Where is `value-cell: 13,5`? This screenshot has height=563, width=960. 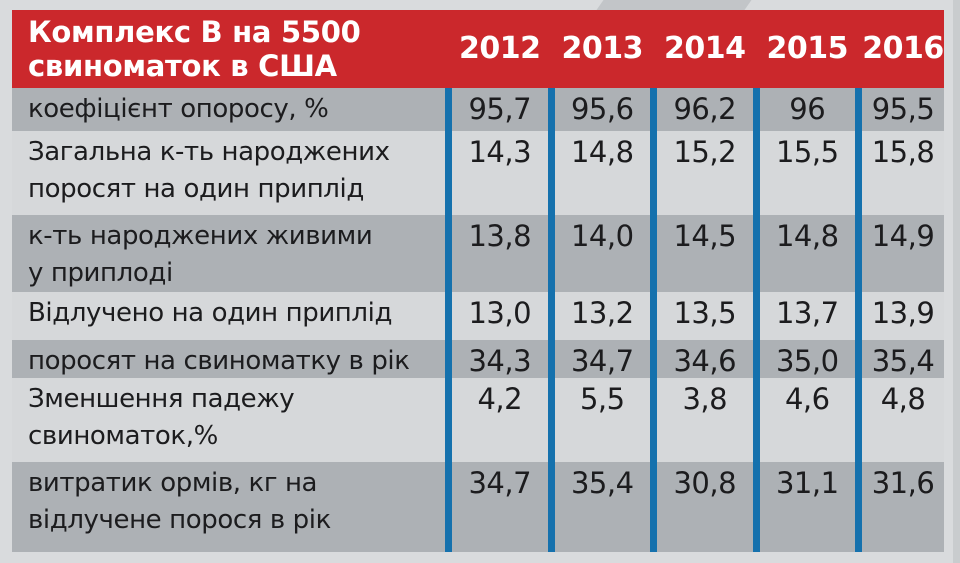 value-cell: 13,5 is located at coordinates (701, 316).